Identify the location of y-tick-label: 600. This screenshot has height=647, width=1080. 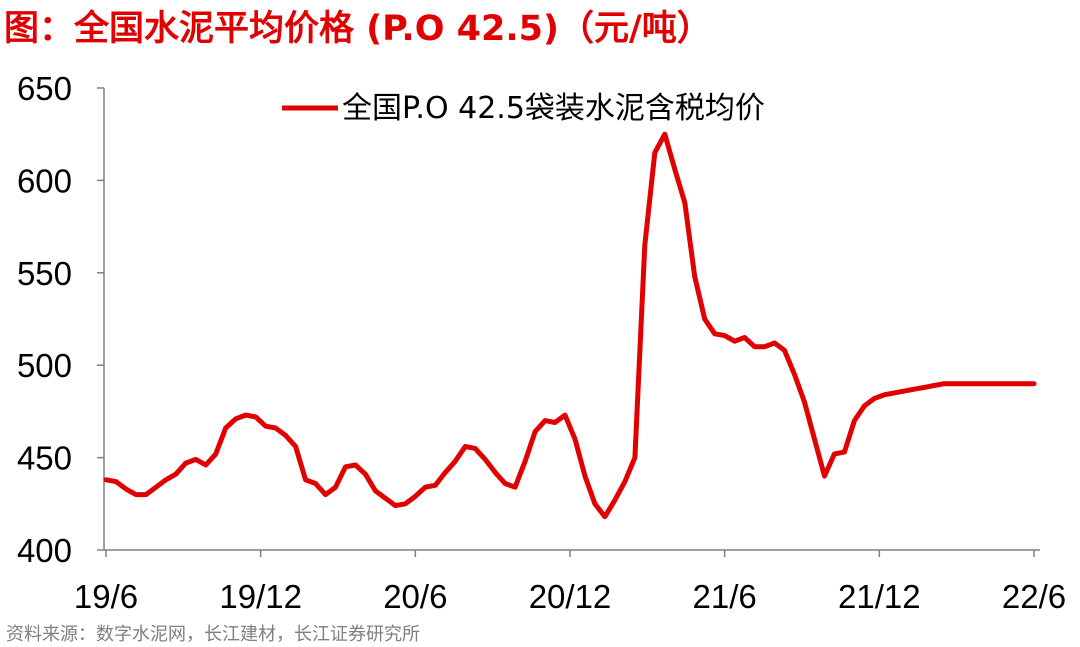
(44, 180).